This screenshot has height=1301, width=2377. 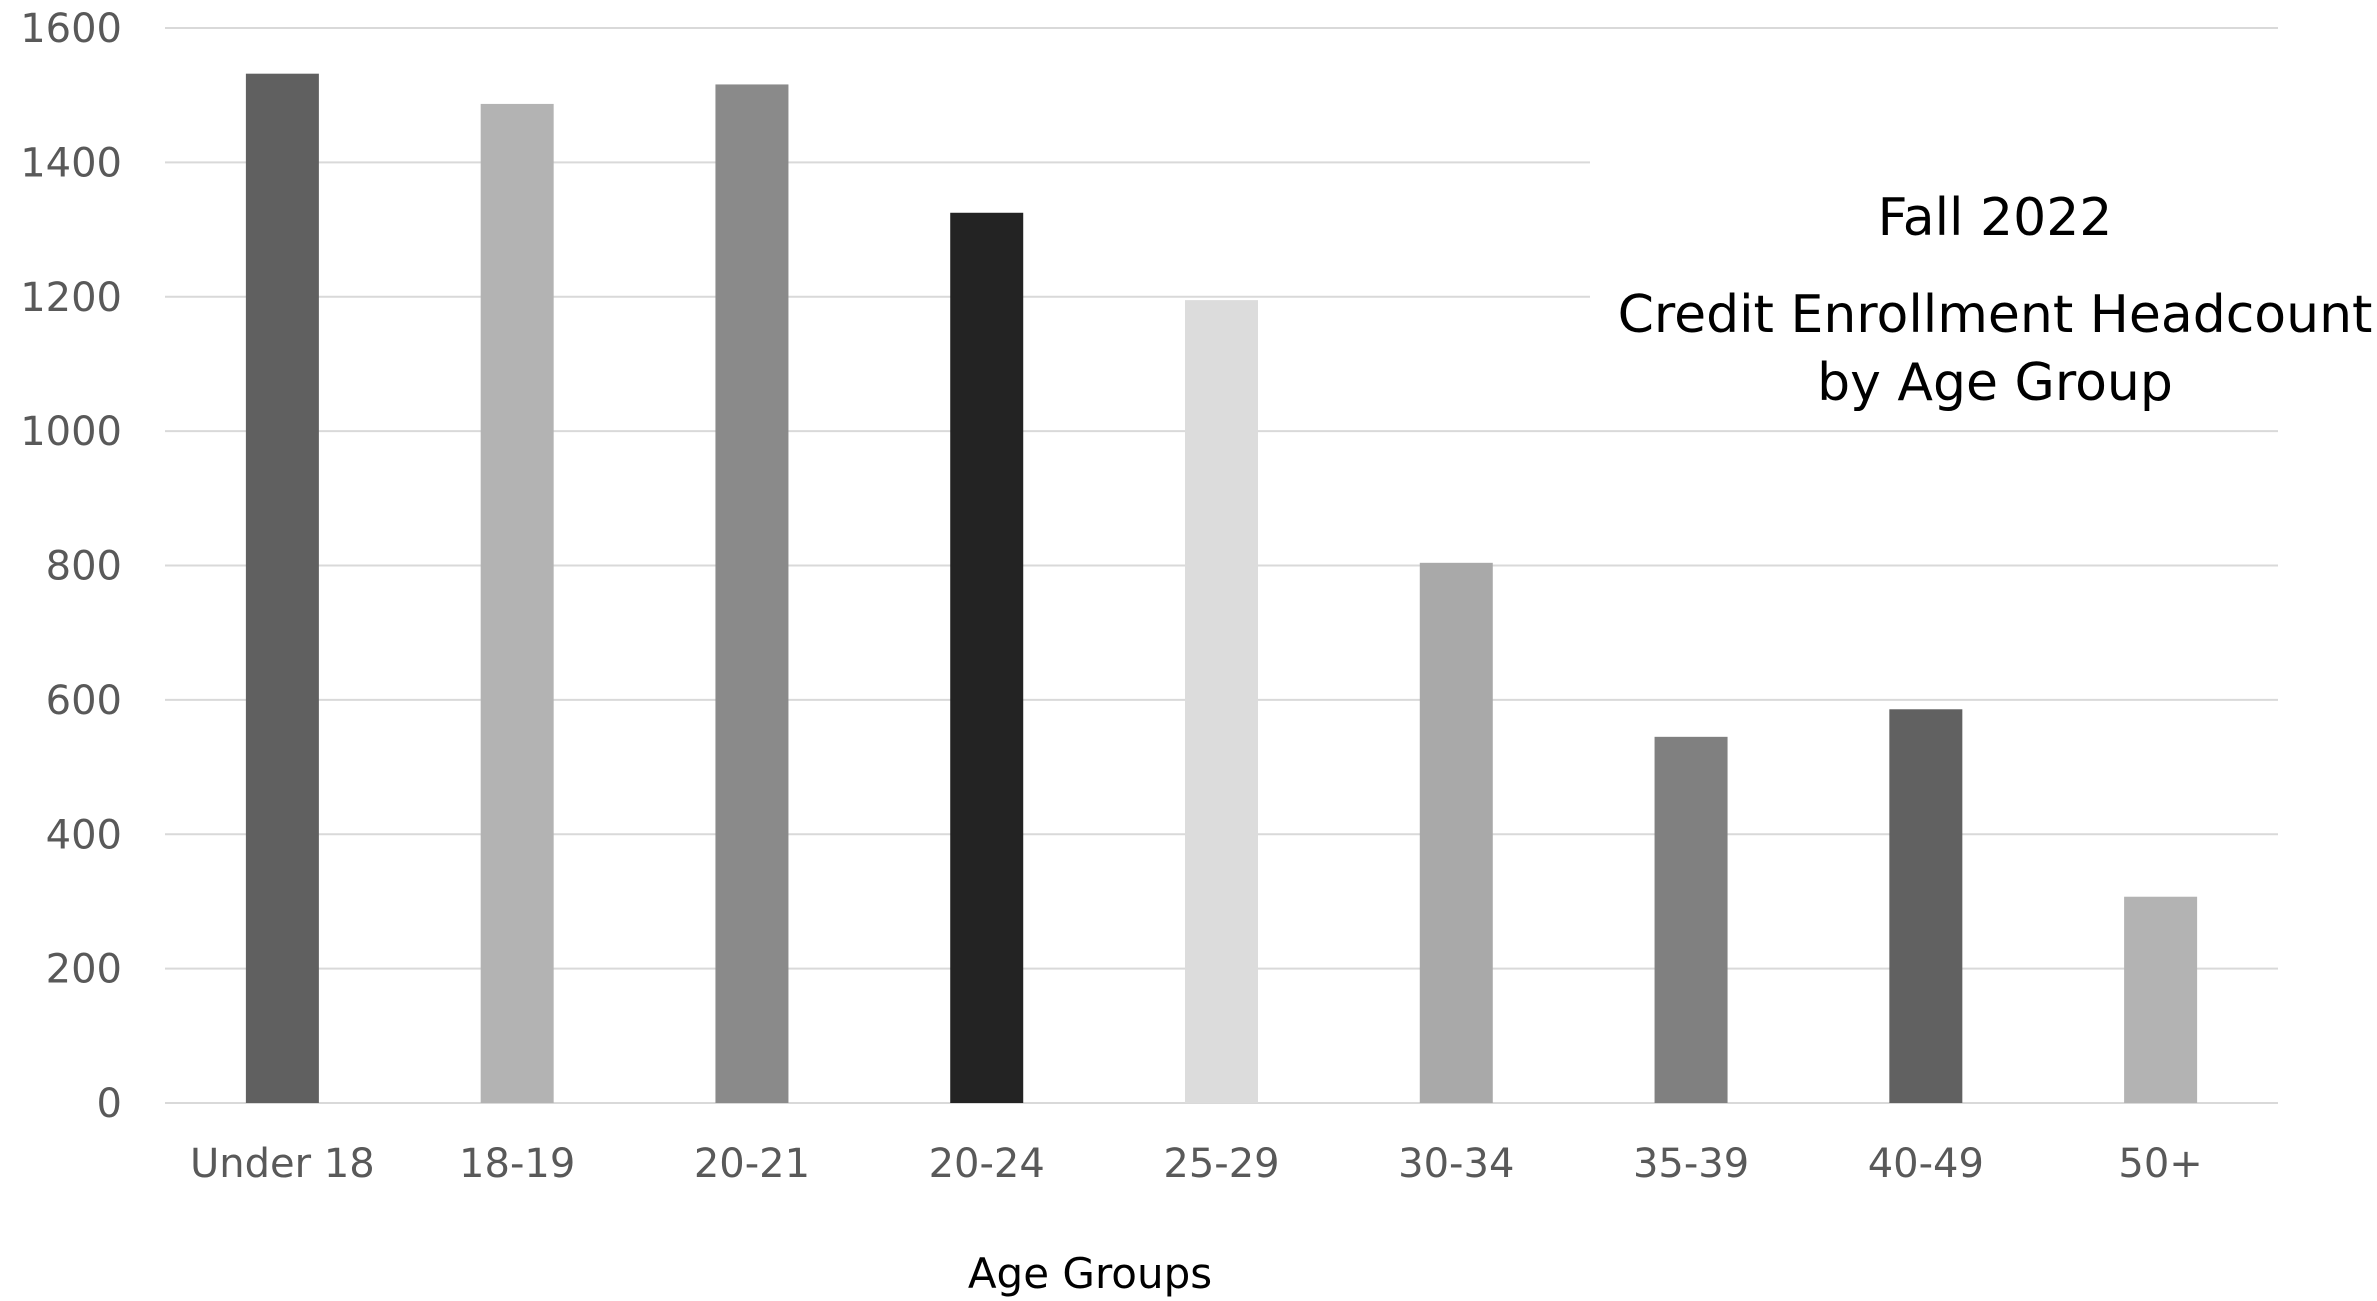 What do you see at coordinates (109, 1104) in the screenshot?
I see `y-tick-label-0: 0` at bounding box center [109, 1104].